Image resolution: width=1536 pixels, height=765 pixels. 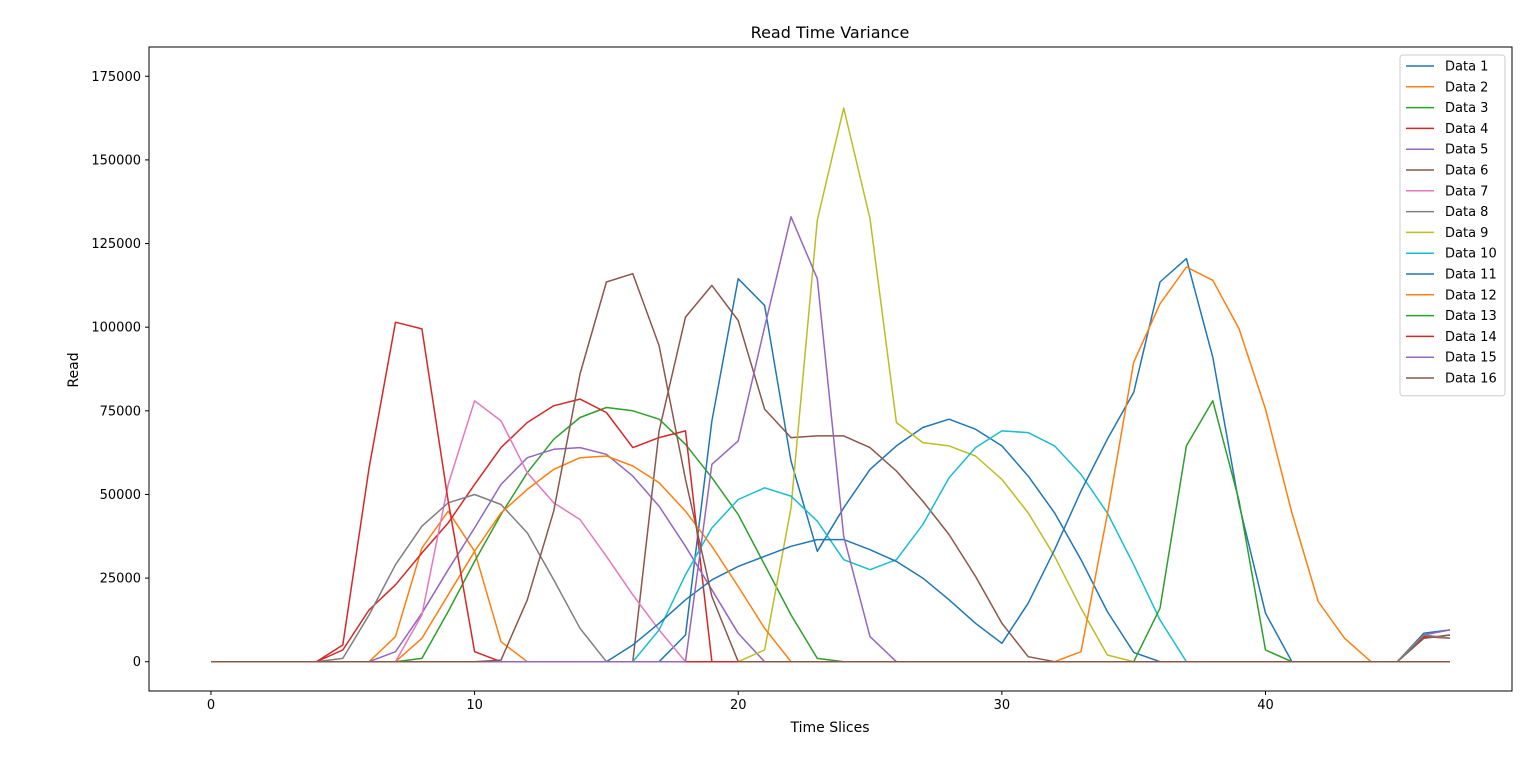 I want to click on x-tick-label: 40, so click(x=1265, y=705).